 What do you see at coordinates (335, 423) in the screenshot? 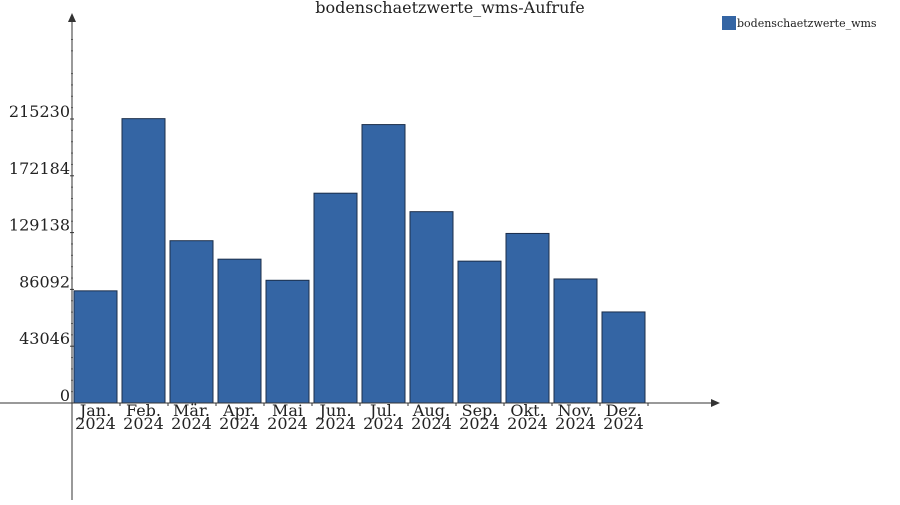
I see `x-tick-label-year-5: 2024` at bounding box center [335, 423].